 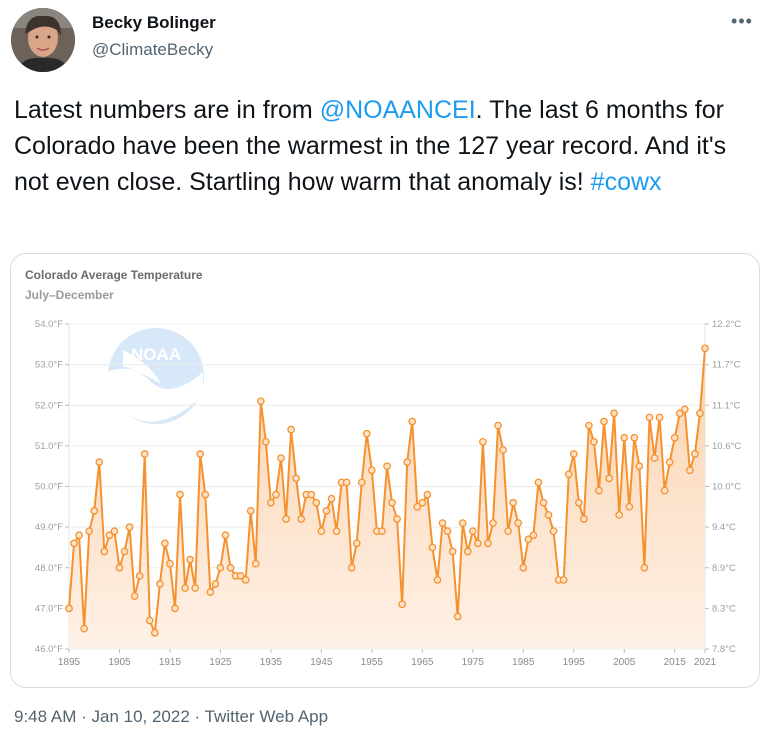 What do you see at coordinates (266, 716) in the screenshot?
I see `tweet-client: Twitter Web App` at bounding box center [266, 716].